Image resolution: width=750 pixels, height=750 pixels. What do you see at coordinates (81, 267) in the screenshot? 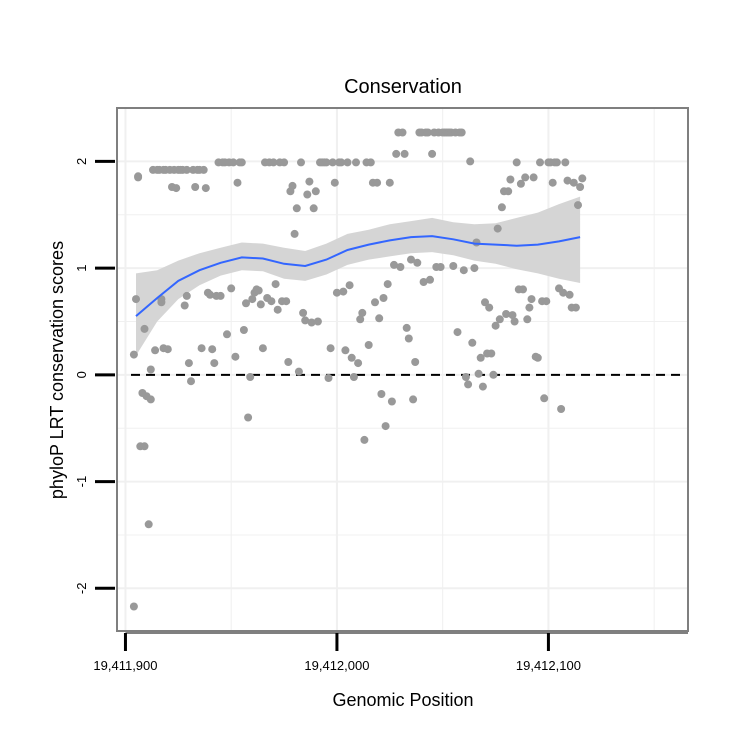
I see `y-tick-label: 1` at bounding box center [81, 267].